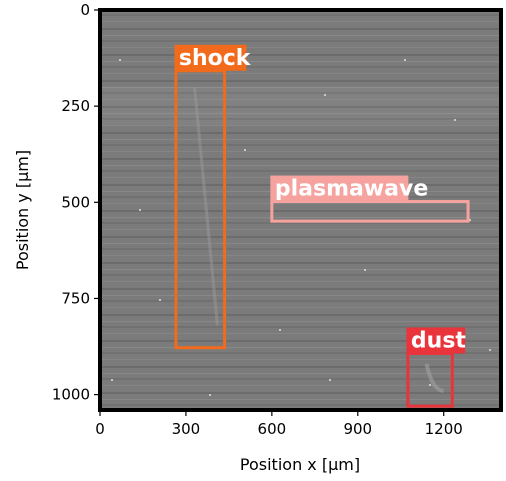  What do you see at coordinates (75, 202) in the screenshot?
I see `y-tick-label: 500` at bounding box center [75, 202].